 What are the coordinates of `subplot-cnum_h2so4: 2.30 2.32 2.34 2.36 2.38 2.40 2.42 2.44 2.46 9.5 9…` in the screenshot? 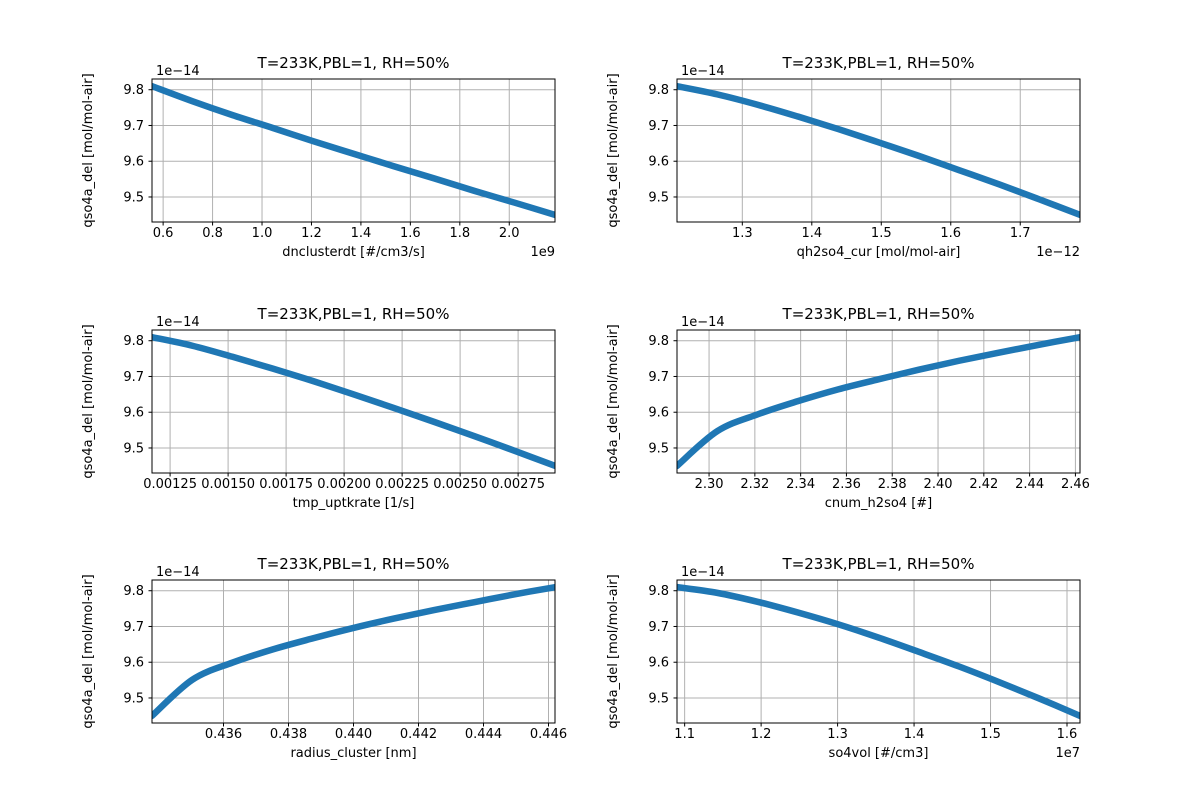 It's located at (845, 406).